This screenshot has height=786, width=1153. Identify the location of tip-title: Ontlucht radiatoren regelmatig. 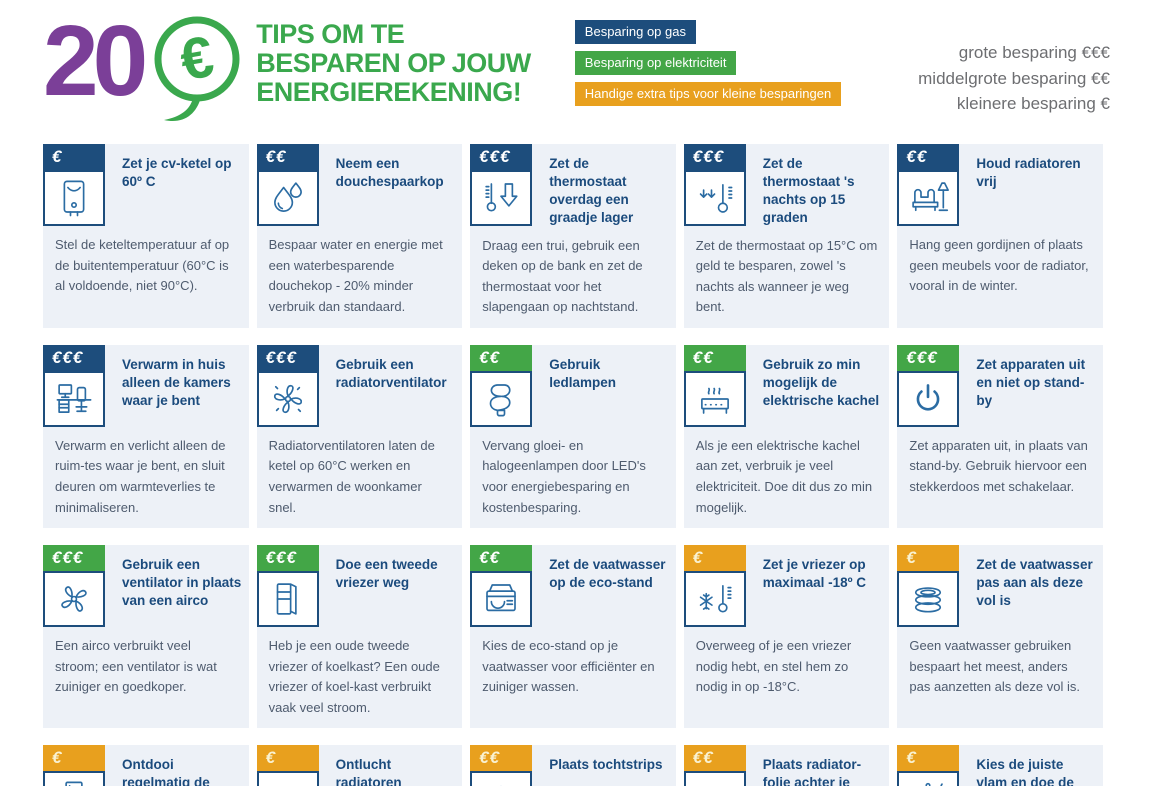
(368, 771).